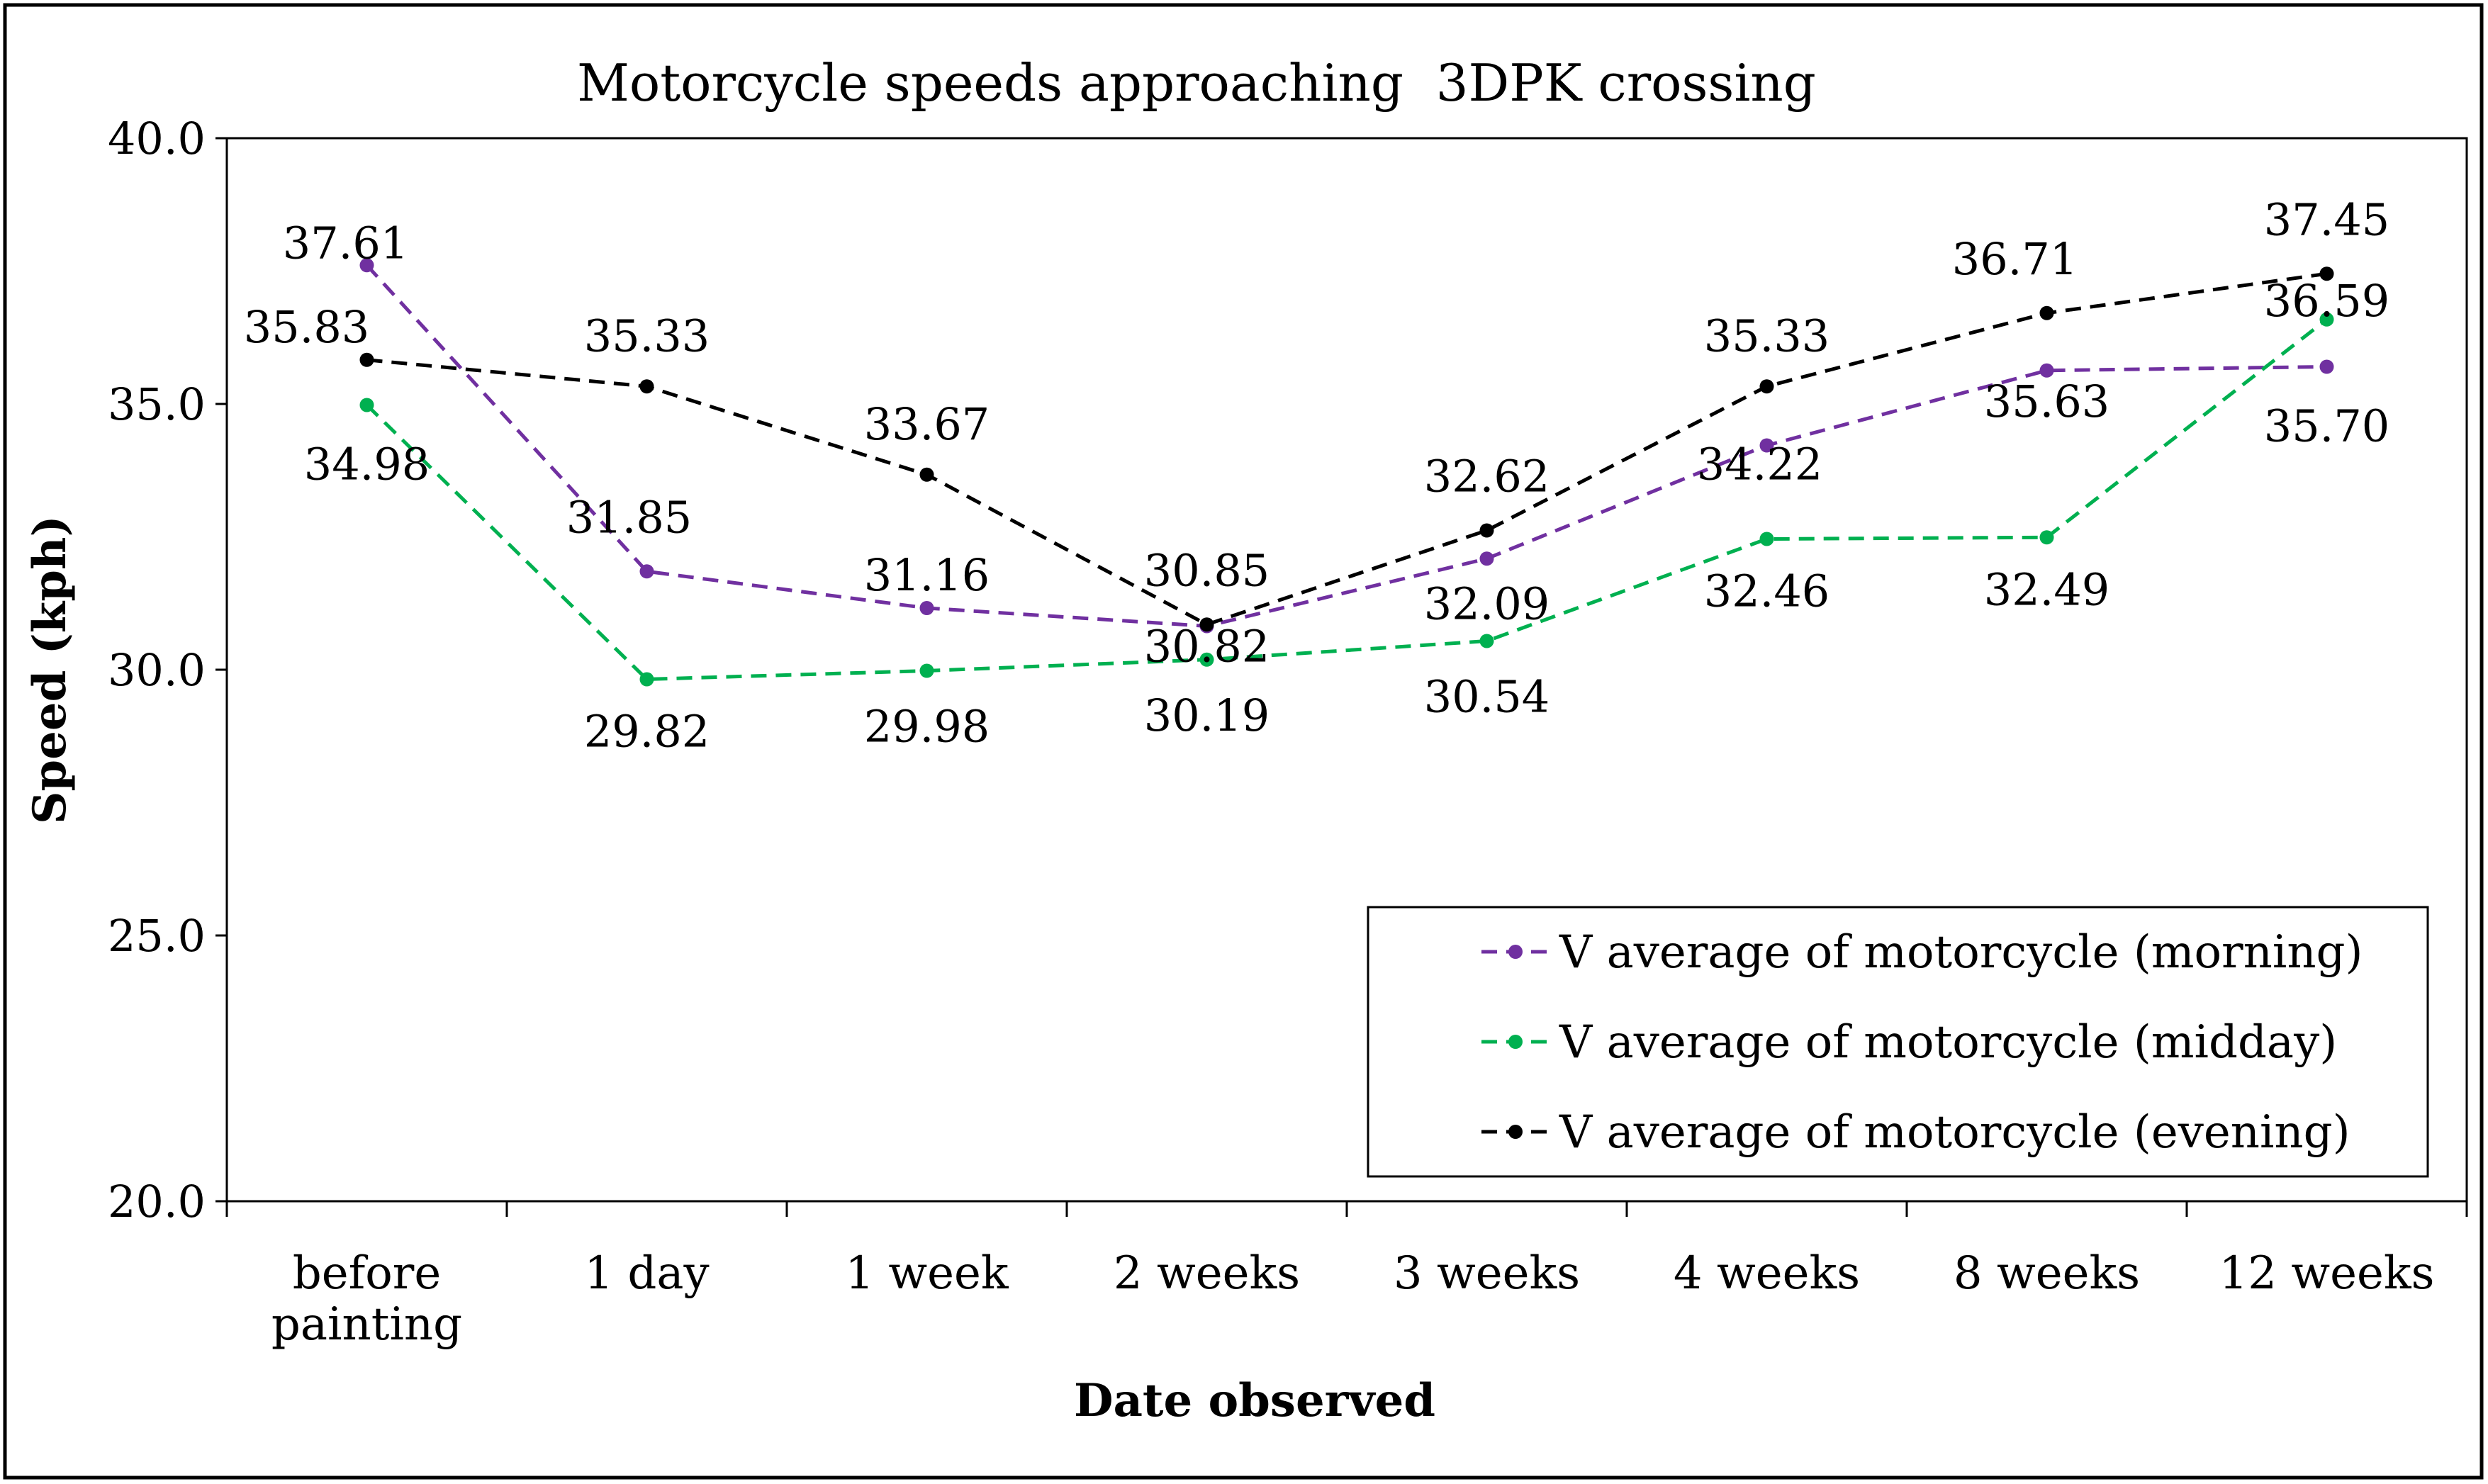 The image size is (2488, 1484). Describe the element at coordinates (1961, 952) in the screenshot. I see `legend-label: V average of motorcycle (morning)` at that location.